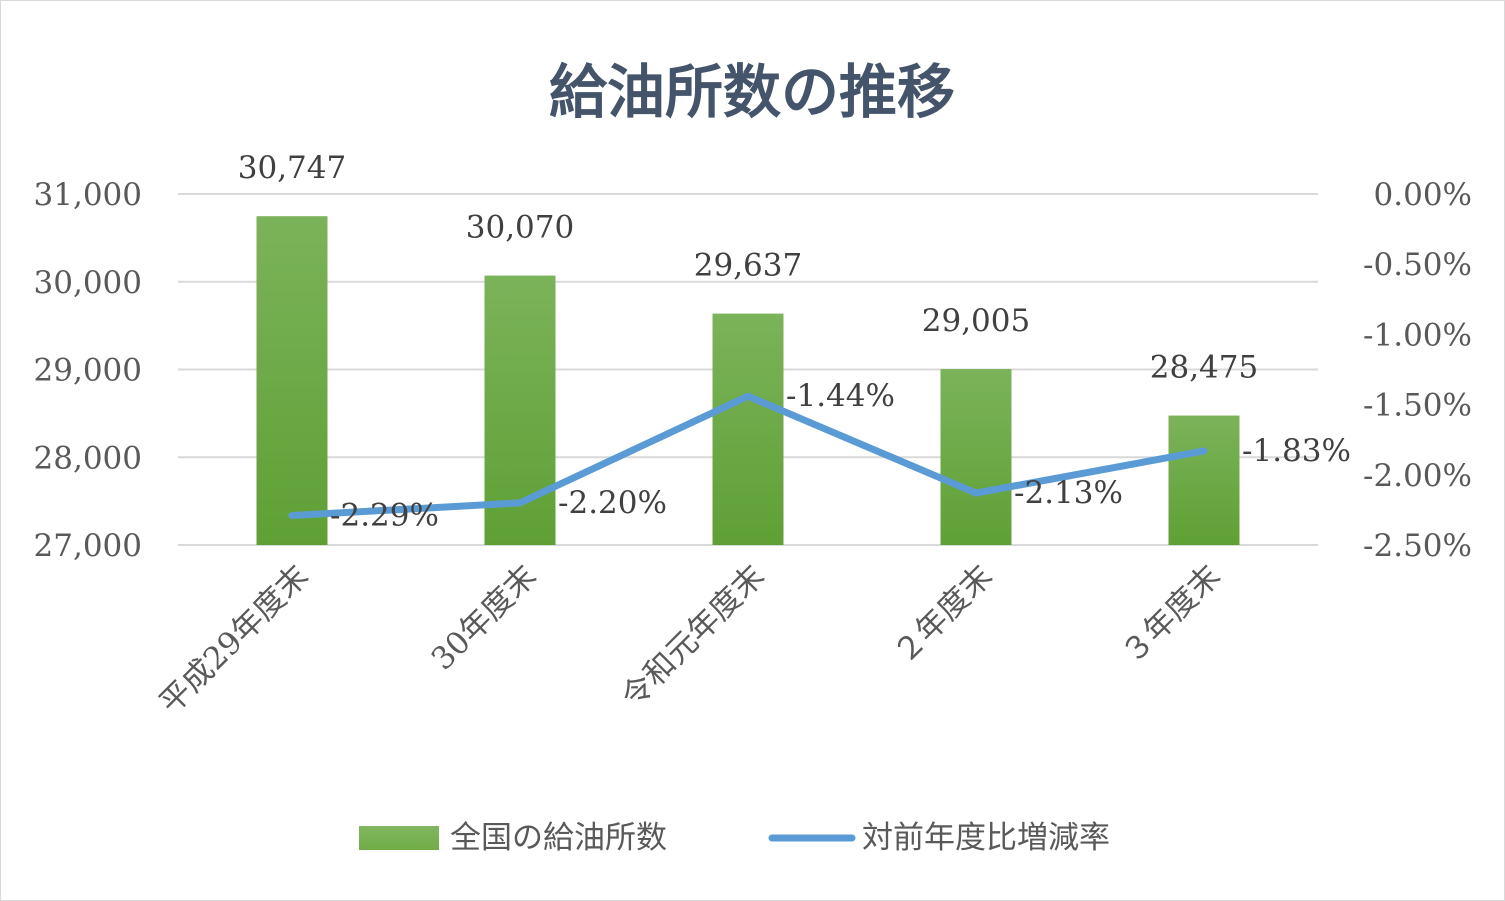 Image resolution: width=1505 pixels, height=901 pixels. What do you see at coordinates (748, 266) in the screenshot?
I see `bar-data-label: 29,637` at bounding box center [748, 266].